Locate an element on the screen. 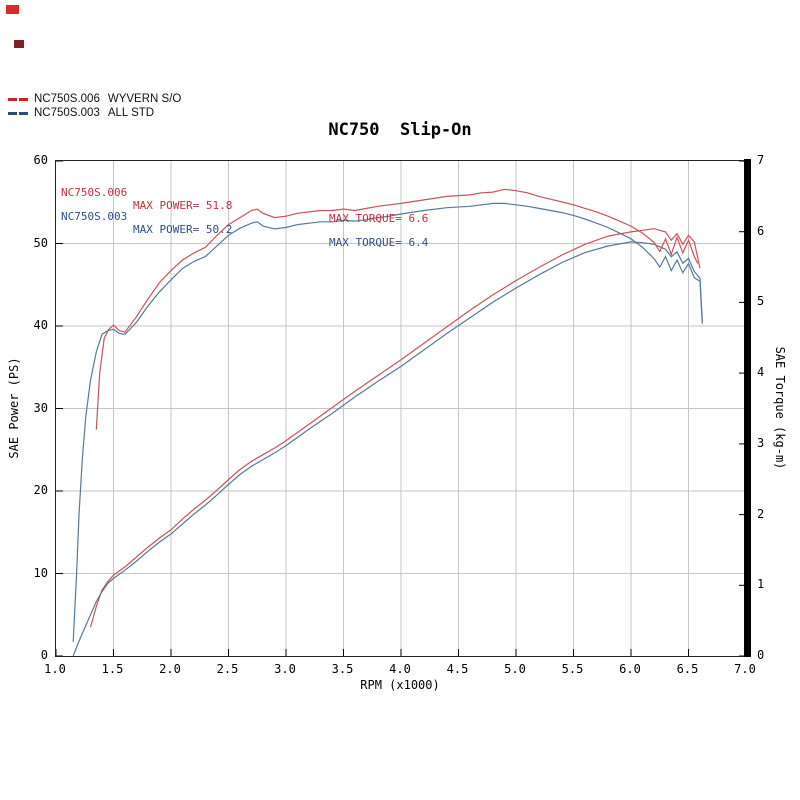 This screenshot has width=800, height=800. y-left-tick-label: 30 is located at coordinates (40, 407).